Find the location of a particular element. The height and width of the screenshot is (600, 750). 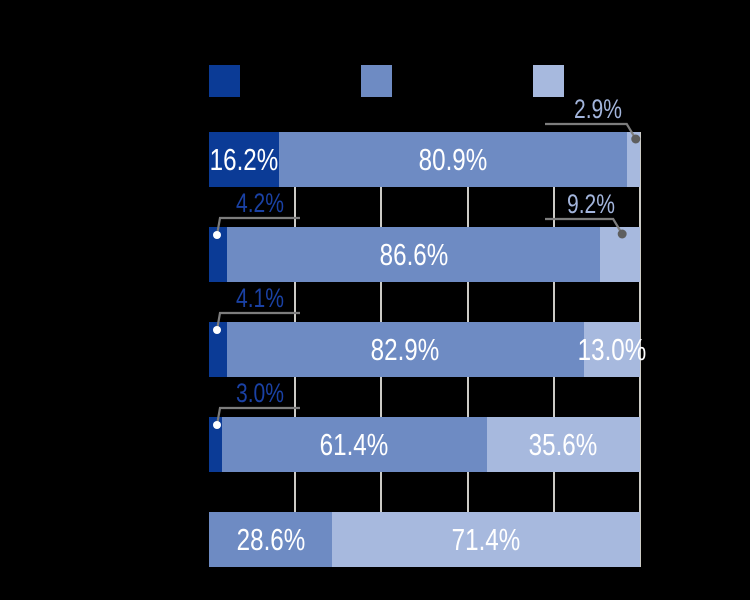

segment-value-label: 35.6% is located at coordinates (563, 444).